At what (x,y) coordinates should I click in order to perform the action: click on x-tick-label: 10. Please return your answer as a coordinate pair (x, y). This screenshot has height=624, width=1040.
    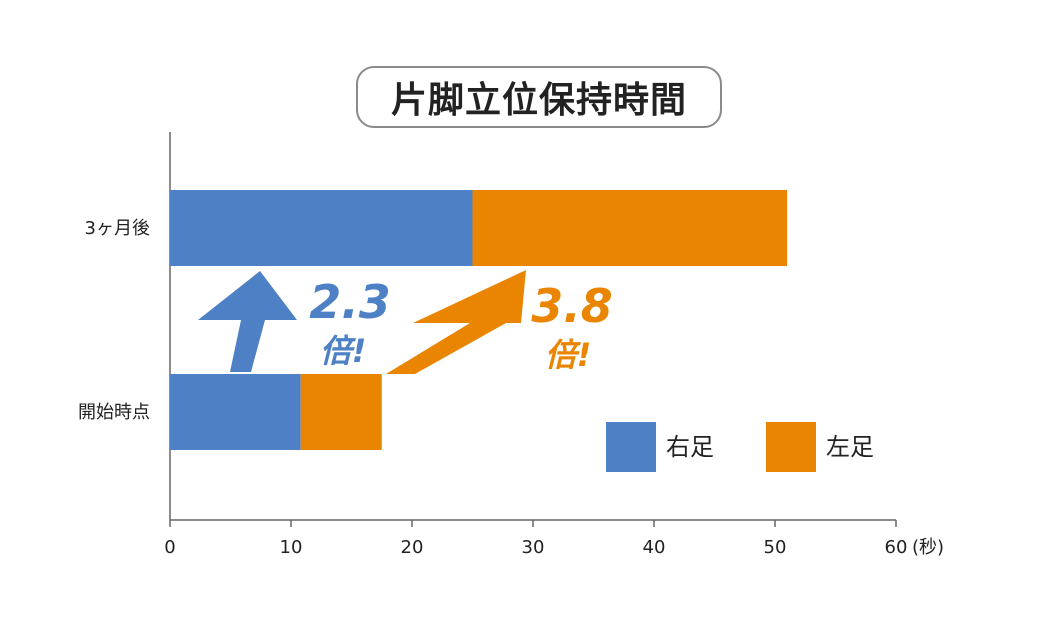
    Looking at the image, I should click on (291, 547).